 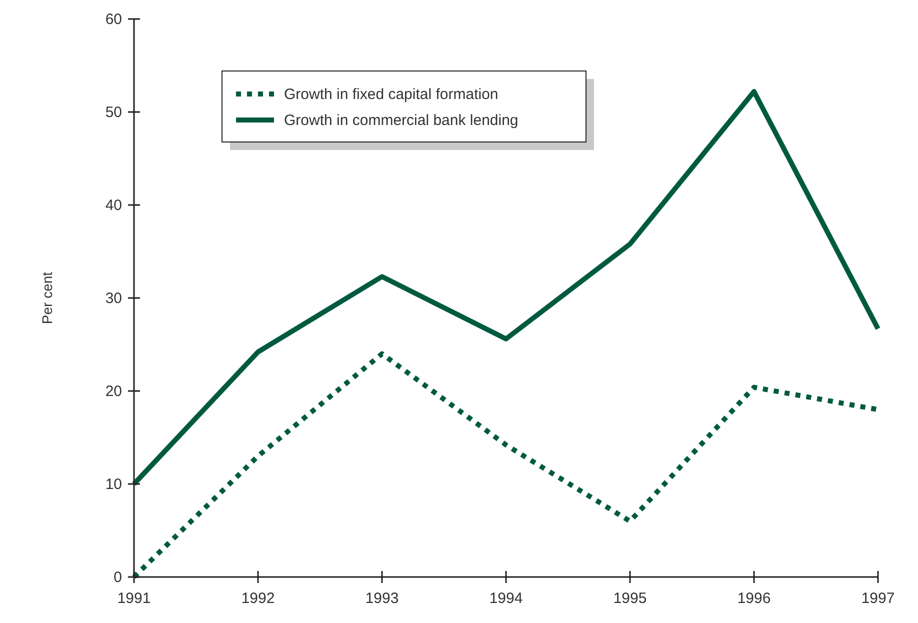 I want to click on x-tick-label: 1992, so click(x=258, y=598).